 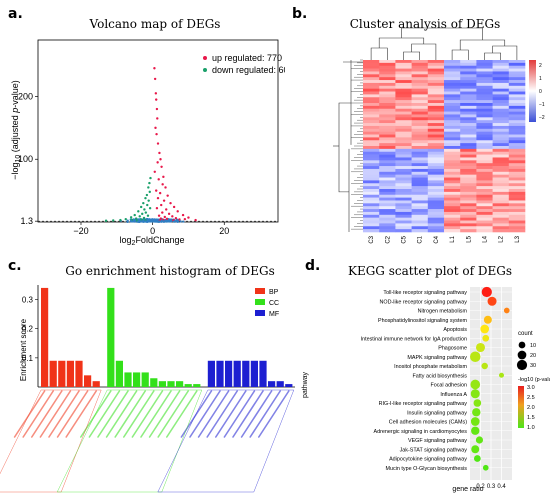 What do you see at coordinates (437, 441) in the screenshot?
I see `kegg-pathway-label: VEGF signaling pathway` at bounding box center [437, 441].